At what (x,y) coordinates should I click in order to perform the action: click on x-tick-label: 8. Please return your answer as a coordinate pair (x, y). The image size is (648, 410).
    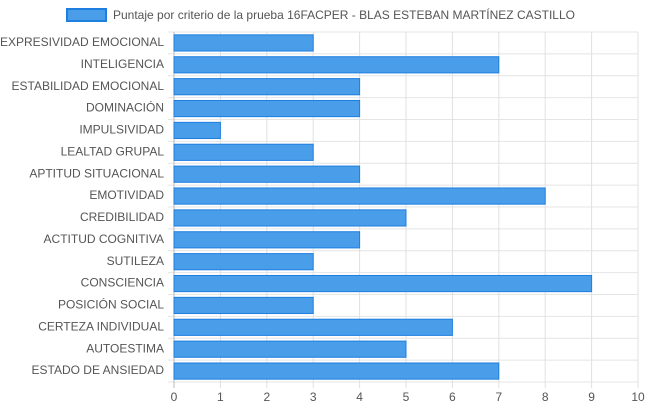
    Looking at the image, I should click on (545, 397).